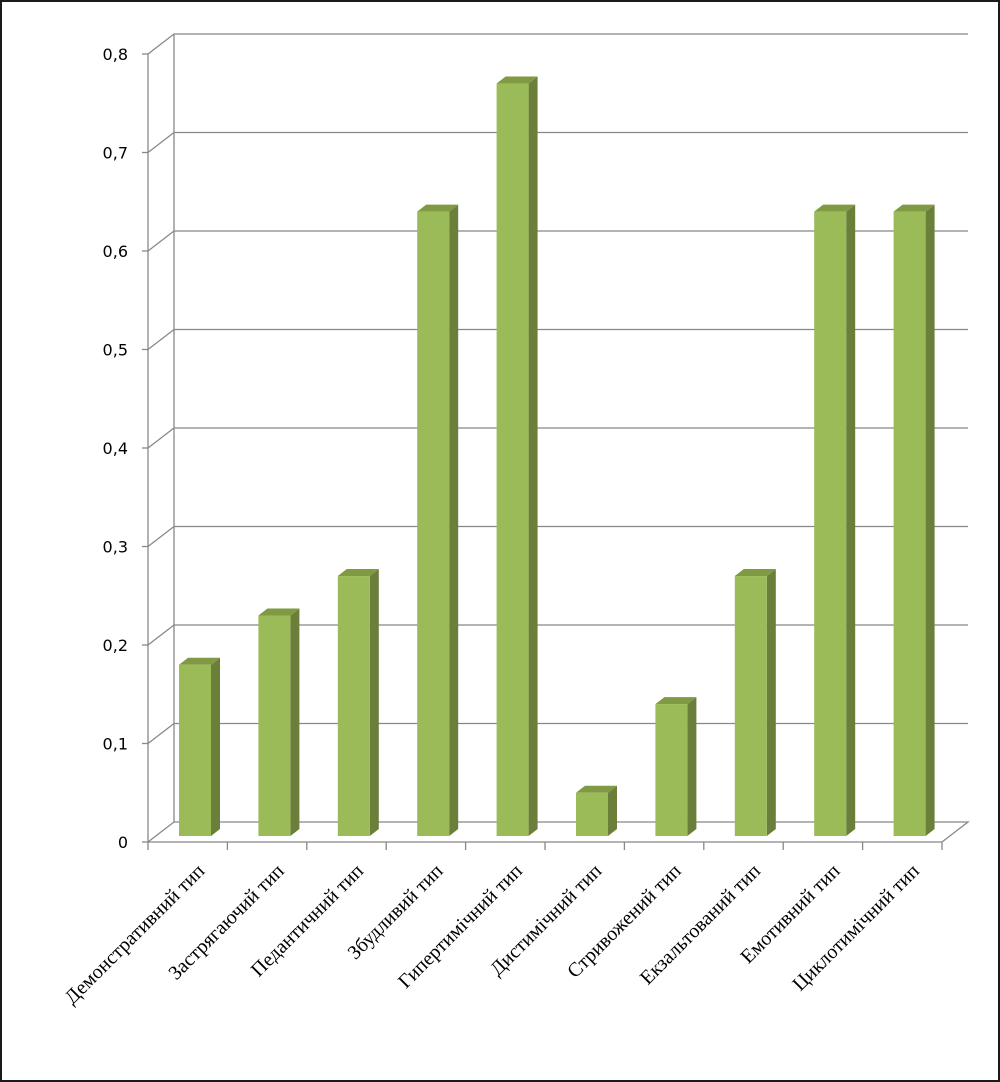  I want to click on y-tick-label: 0,4, so click(115, 448).